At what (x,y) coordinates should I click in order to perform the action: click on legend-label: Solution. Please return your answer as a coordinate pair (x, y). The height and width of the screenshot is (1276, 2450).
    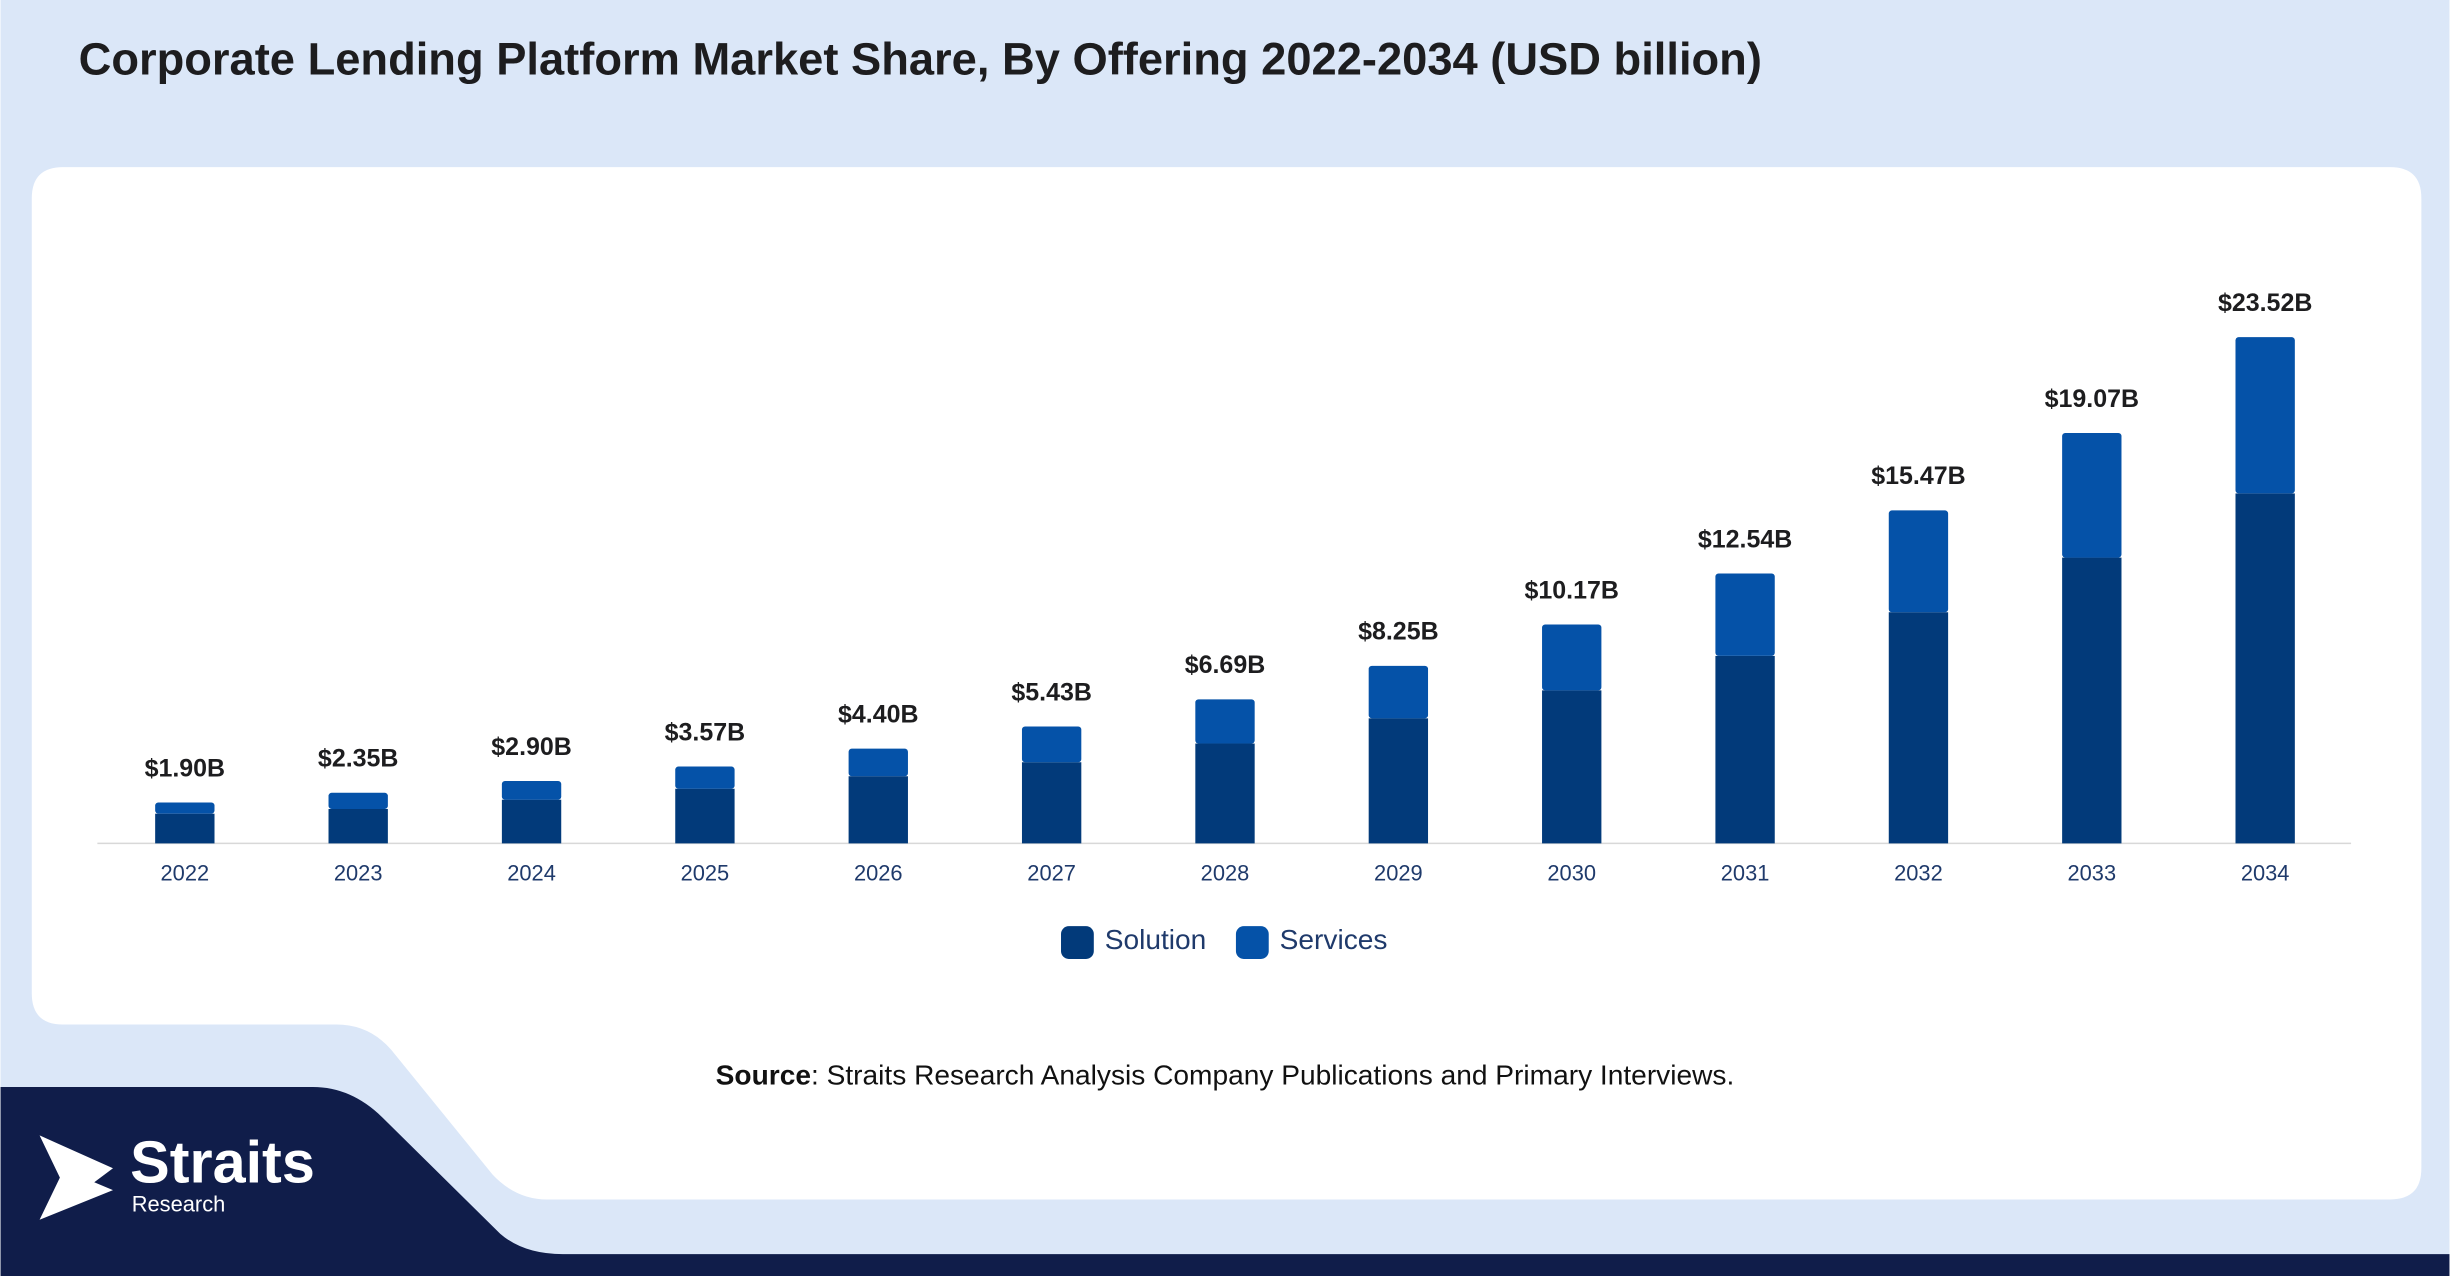
    Looking at the image, I should click on (1156, 939).